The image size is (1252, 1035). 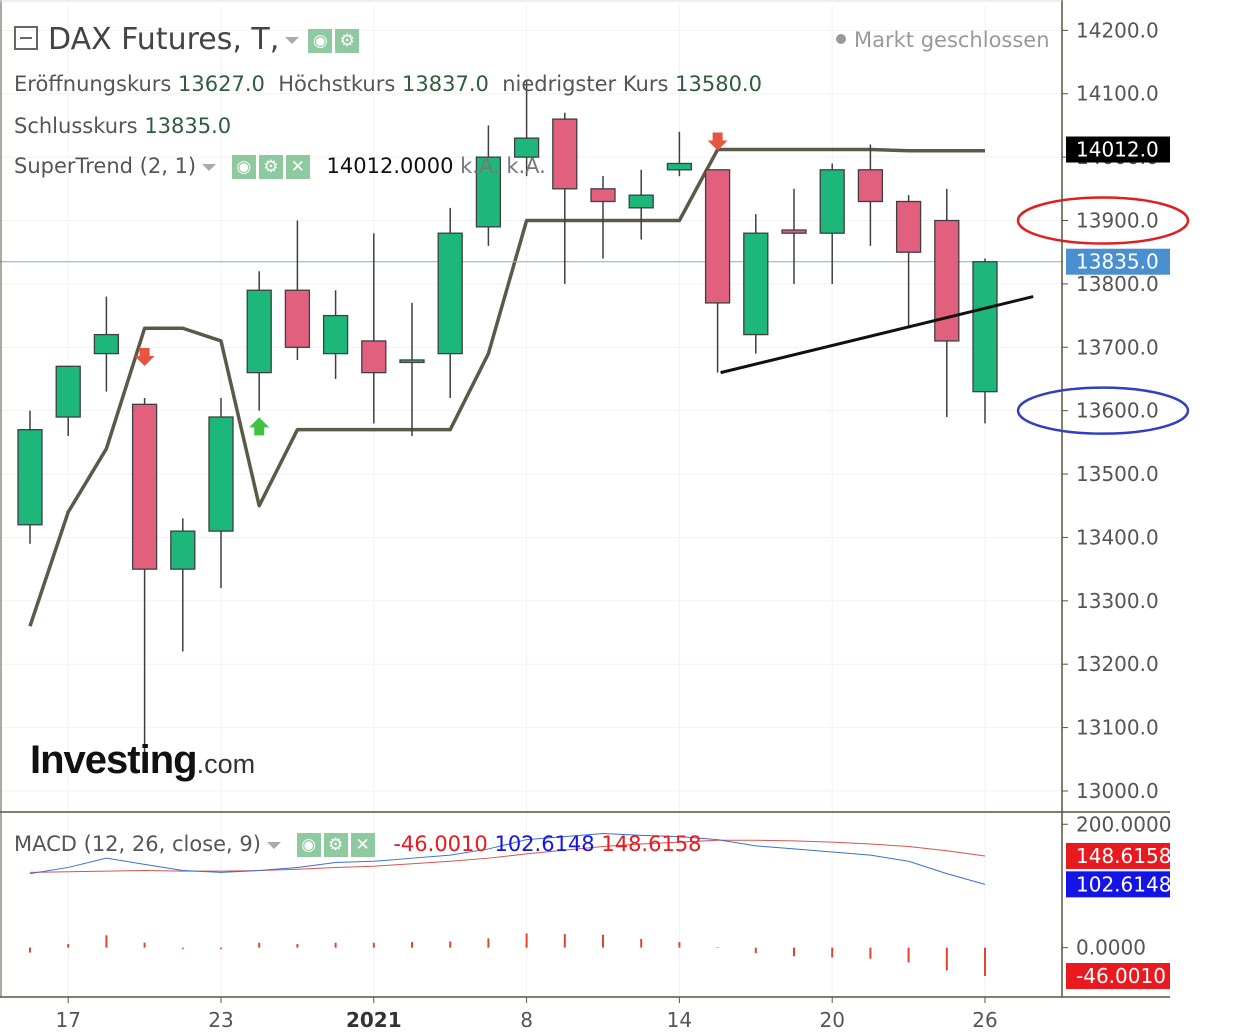 I want to click on macd-value-label: -46.0010, so click(x=1121, y=976).